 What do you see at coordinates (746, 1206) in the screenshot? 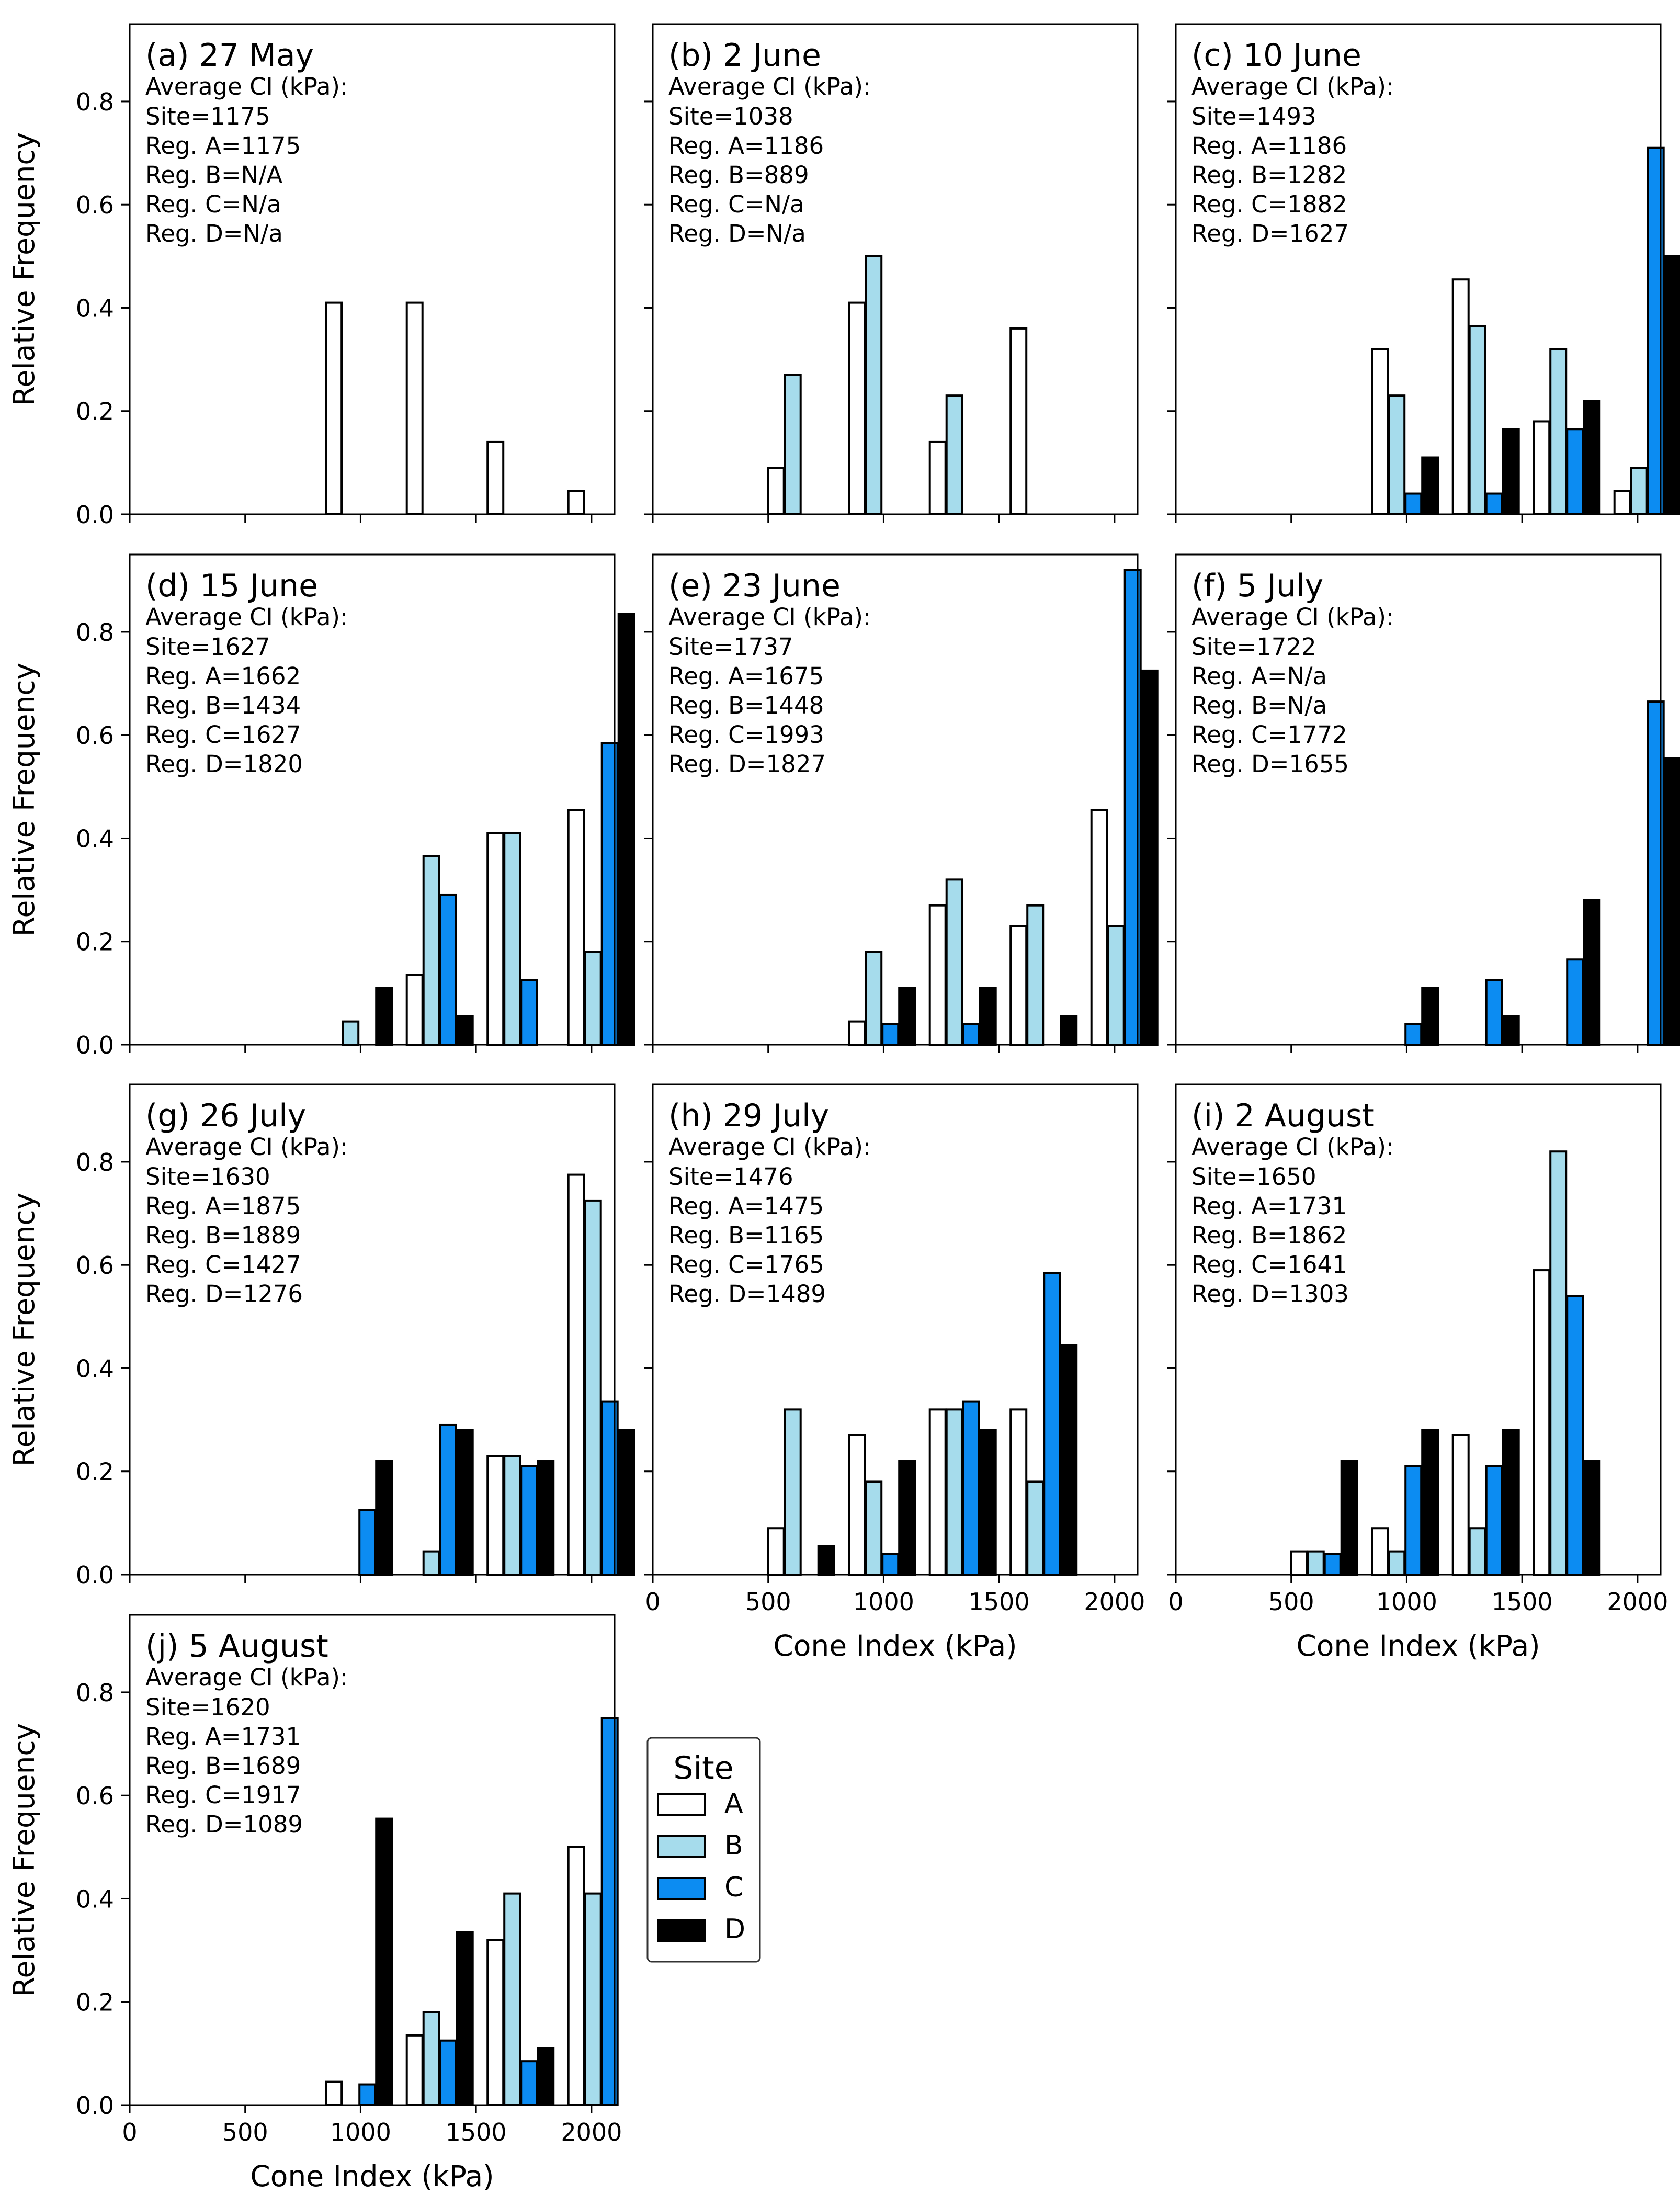
I see `stats-line: Reg. A=1475` at bounding box center [746, 1206].